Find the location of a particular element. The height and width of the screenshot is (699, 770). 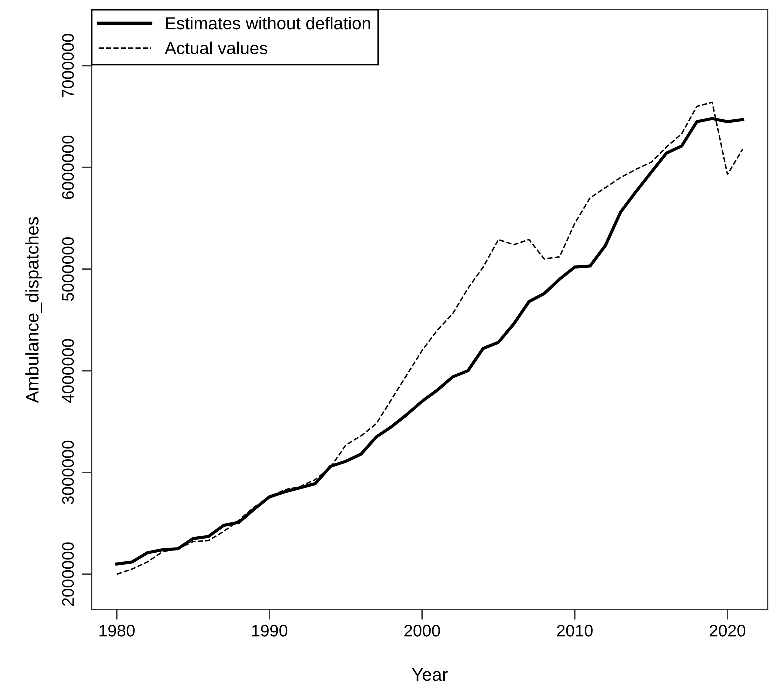

y-tick-label: 6000000 is located at coordinates (68, 168).